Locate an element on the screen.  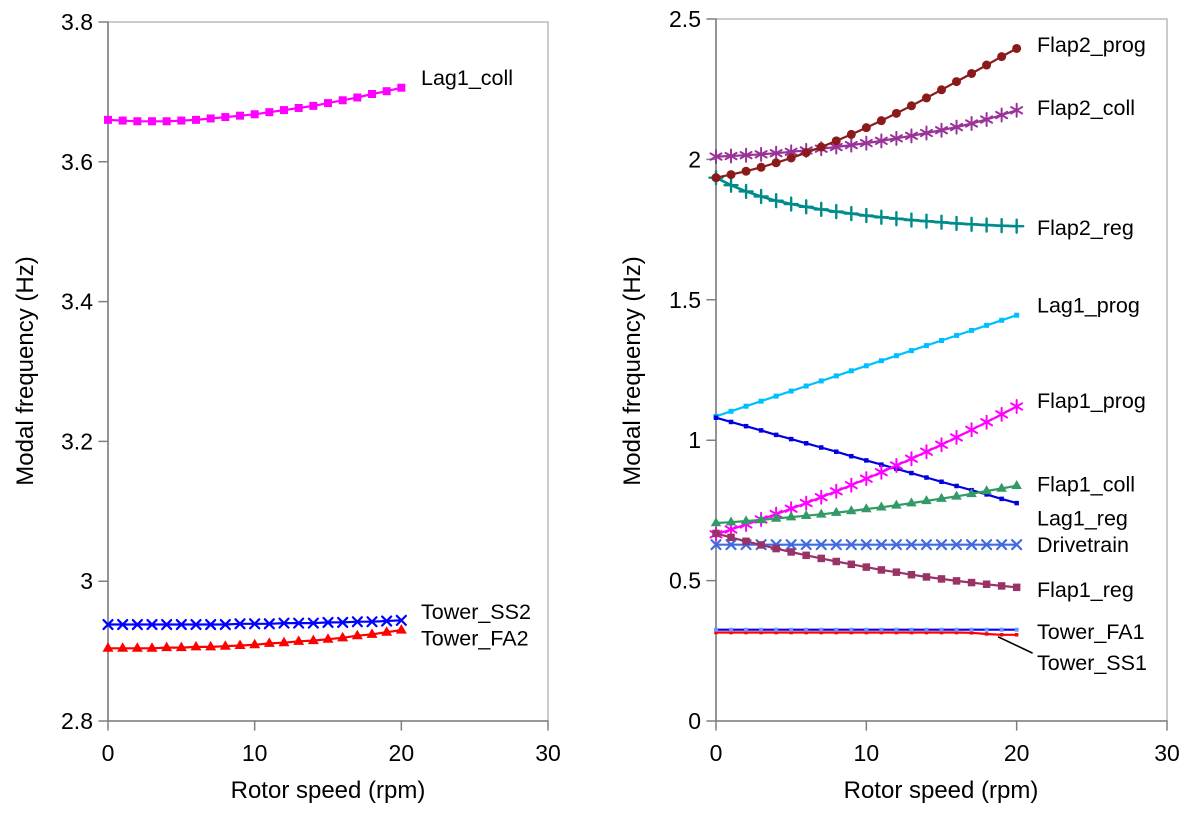
series-label-Lag1_coll: Lag1_coll is located at coordinates (467, 78).